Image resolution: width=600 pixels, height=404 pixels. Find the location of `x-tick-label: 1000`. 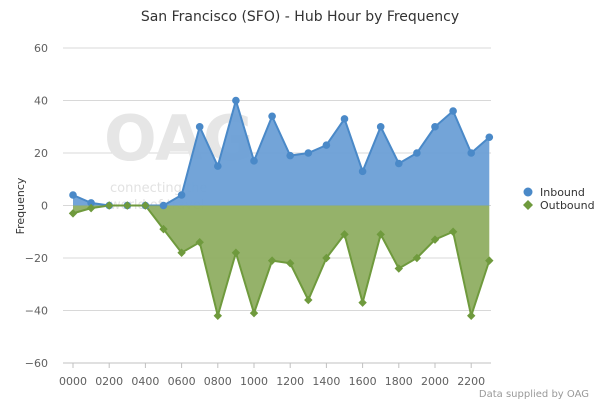

x-tick-label: 1000 is located at coordinates (254, 381).